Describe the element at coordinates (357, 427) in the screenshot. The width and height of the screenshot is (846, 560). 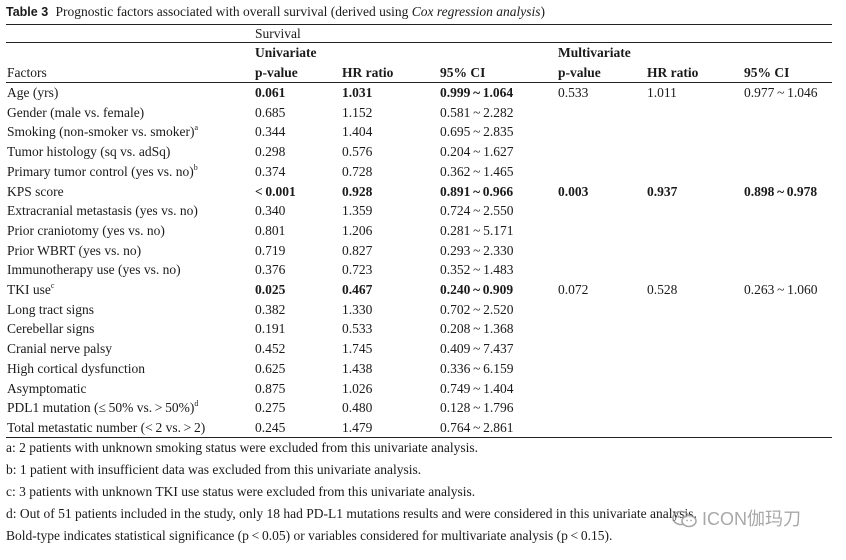
I see `univariate-hr-cell: 1.479` at that location.